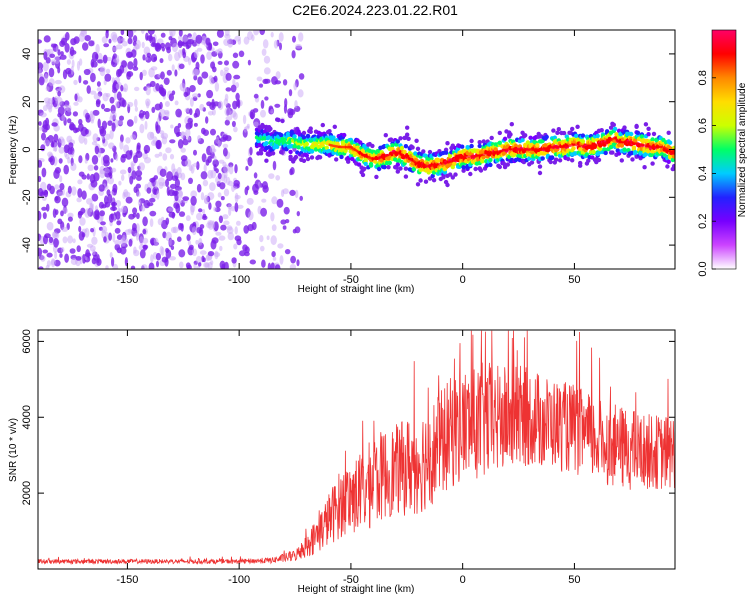  What do you see at coordinates (27, 493) in the screenshot?
I see `y-tick-label: 2000` at bounding box center [27, 493].